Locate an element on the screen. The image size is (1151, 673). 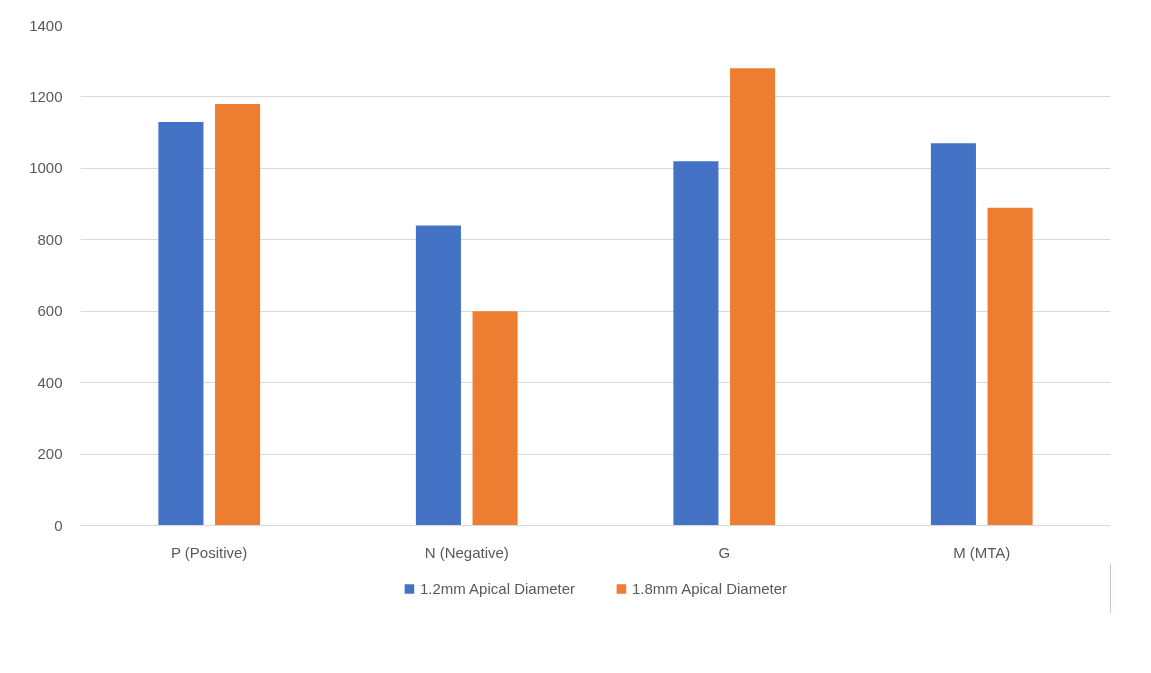
y-tick-label: 200 is located at coordinates (50, 454).